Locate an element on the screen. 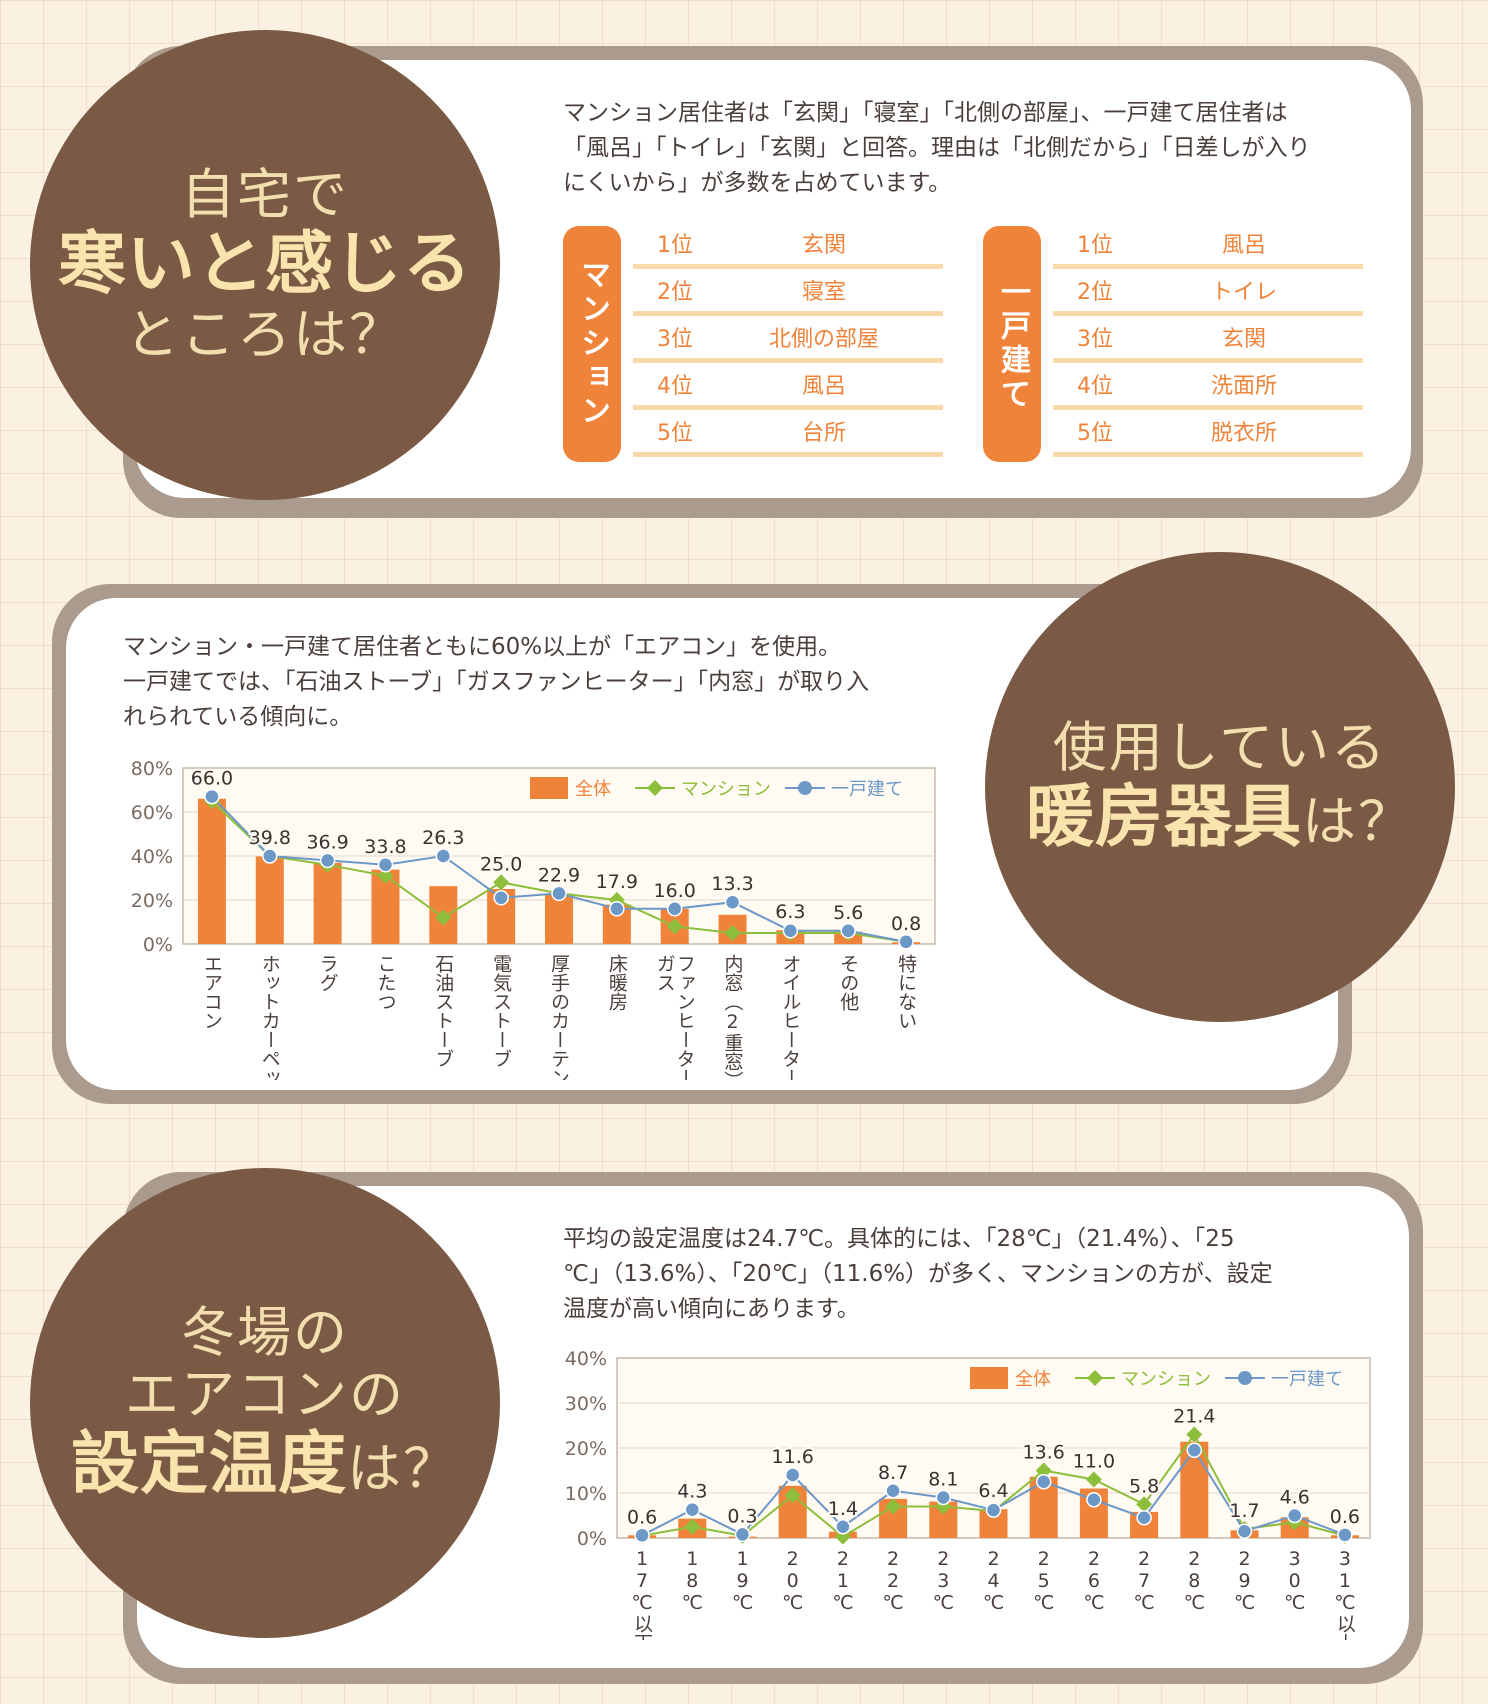 This screenshot has width=1488, height=1704. section3-title-line4: は？ is located at coordinates (403, 1468).